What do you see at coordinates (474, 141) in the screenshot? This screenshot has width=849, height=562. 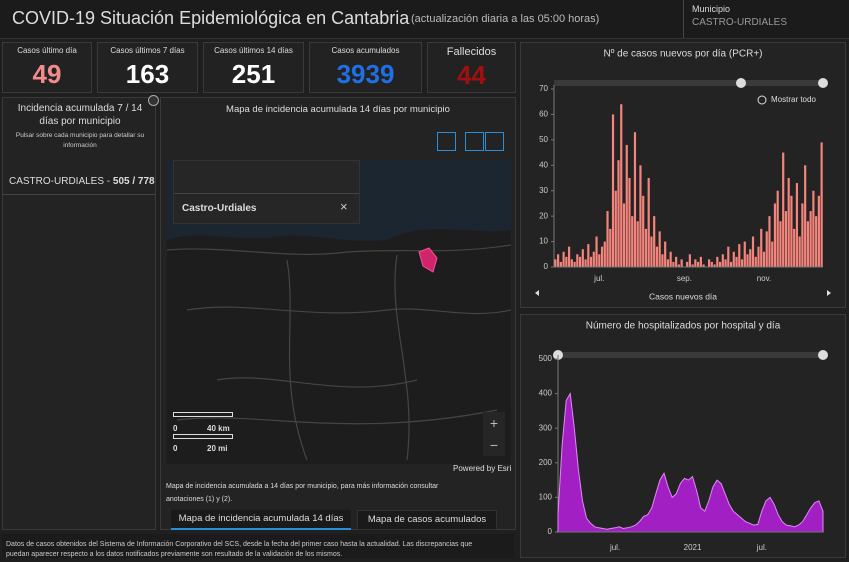 I see `home-button` at bounding box center [474, 141].